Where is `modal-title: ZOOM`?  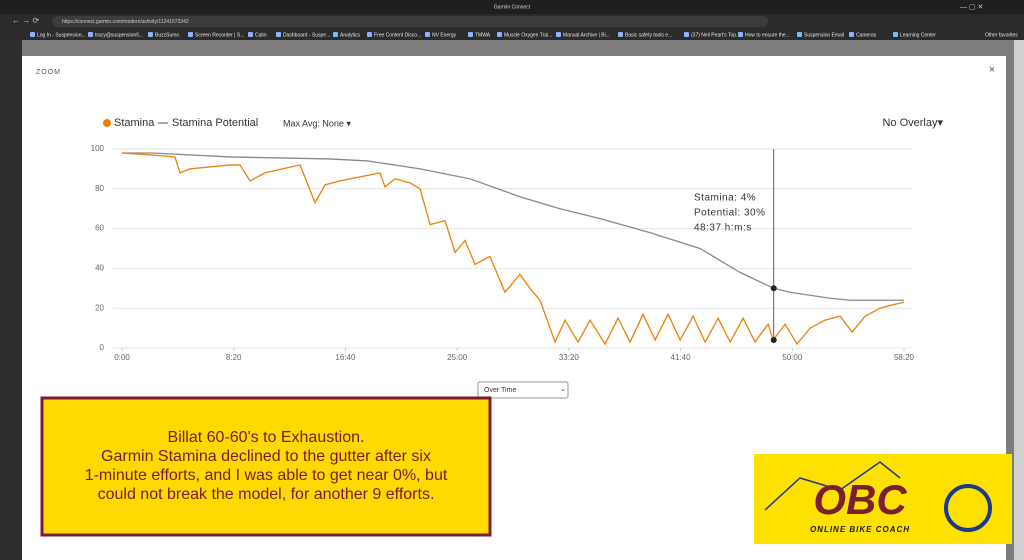 modal-title: ZOOM is located at coordinates (48, 72).